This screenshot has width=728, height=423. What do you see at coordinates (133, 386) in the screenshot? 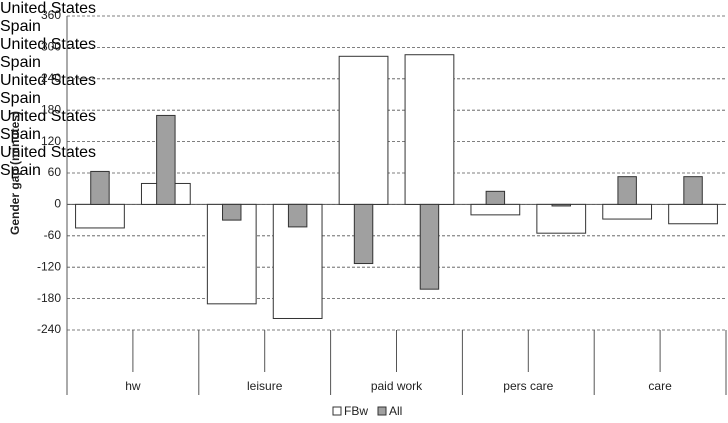
I see `group-label: hw` at bounding box center [133, 386].